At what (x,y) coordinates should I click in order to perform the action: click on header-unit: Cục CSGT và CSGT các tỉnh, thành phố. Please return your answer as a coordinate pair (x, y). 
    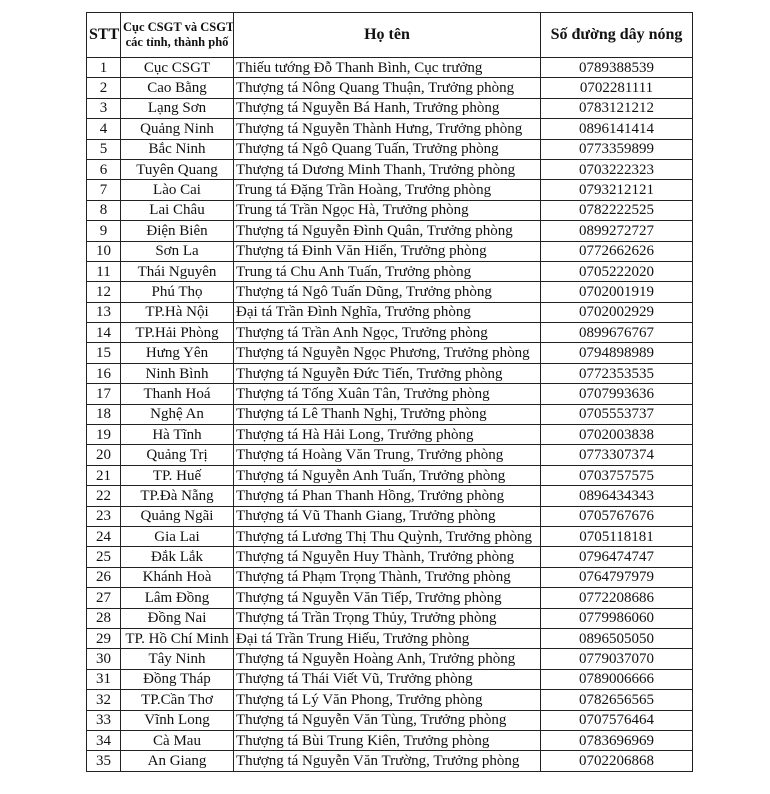
    Looking at the image, I should click on (177, 35).